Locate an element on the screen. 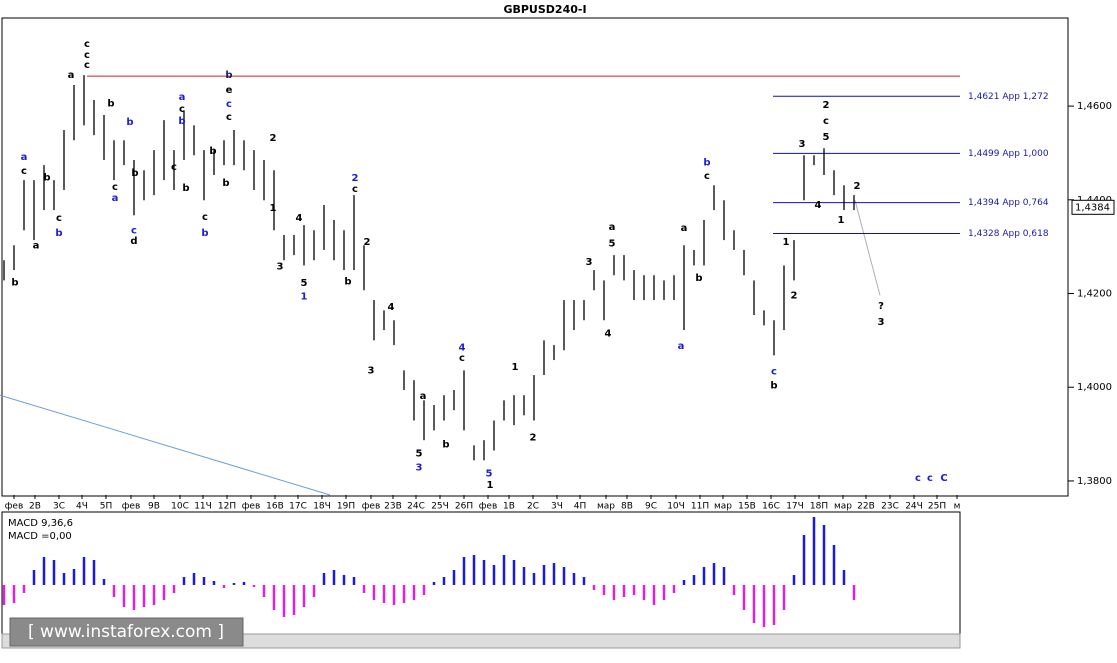 This screenshot has height=663, width=1117. x-tick-label: 18Ч is located at coordinates (322, 507).